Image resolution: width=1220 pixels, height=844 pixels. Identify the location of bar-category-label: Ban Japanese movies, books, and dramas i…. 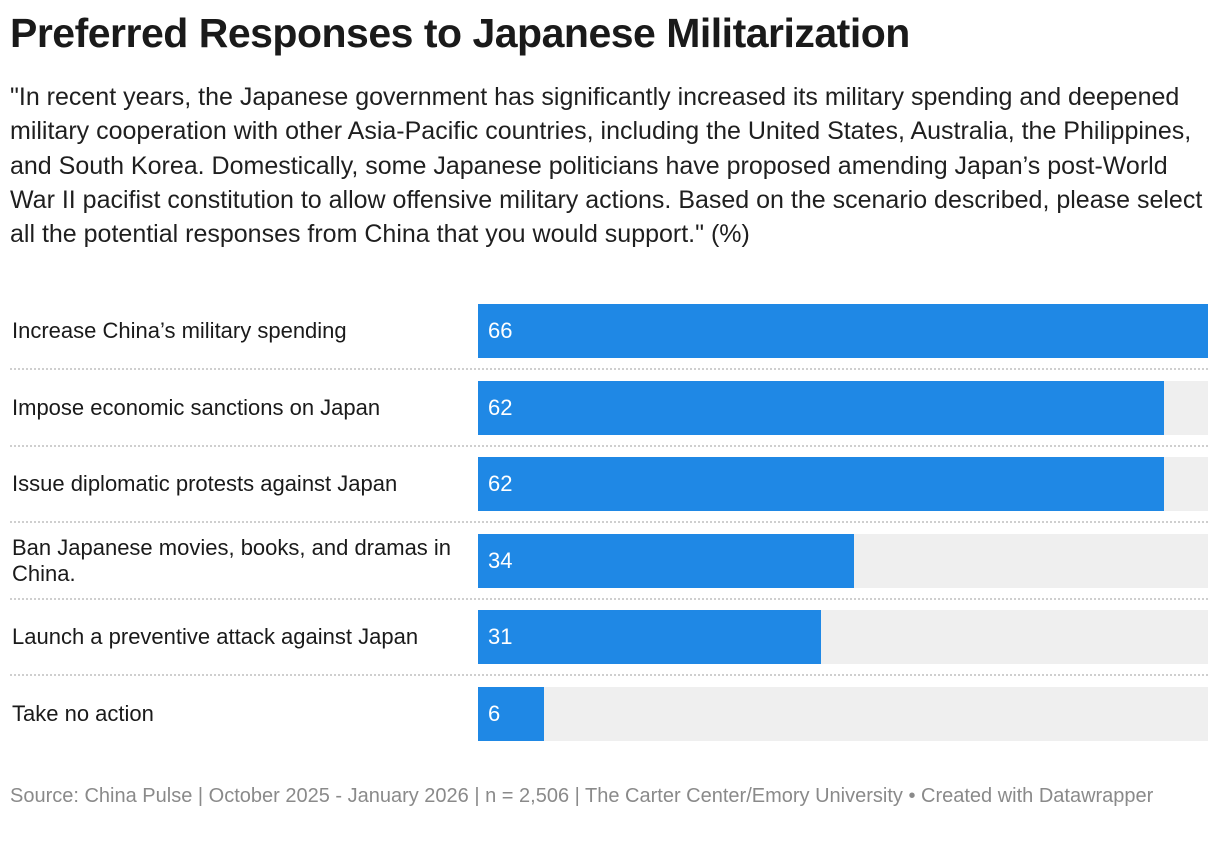
(232, 560).